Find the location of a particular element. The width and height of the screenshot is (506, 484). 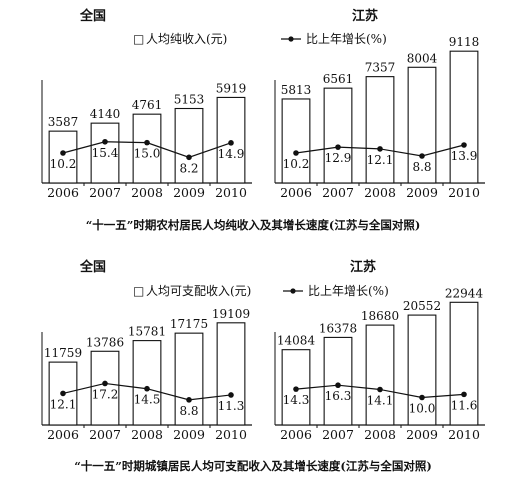

rate-value-label: 15.4 is located at coordinates (105, 153).